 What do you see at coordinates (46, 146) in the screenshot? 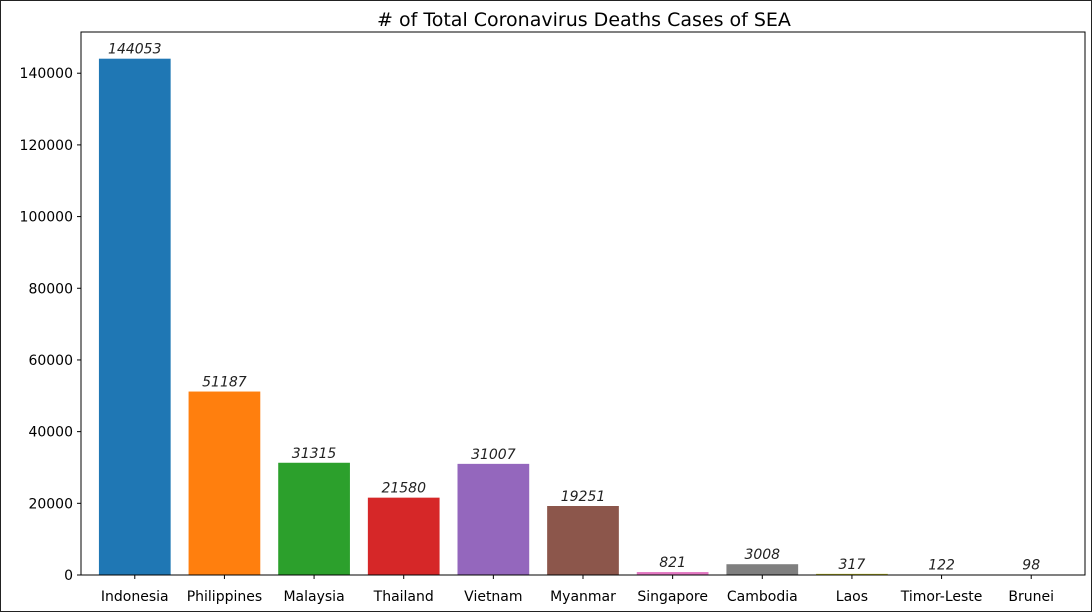
I see `y-tick-label: 120000` at bounding box center [46, 146].